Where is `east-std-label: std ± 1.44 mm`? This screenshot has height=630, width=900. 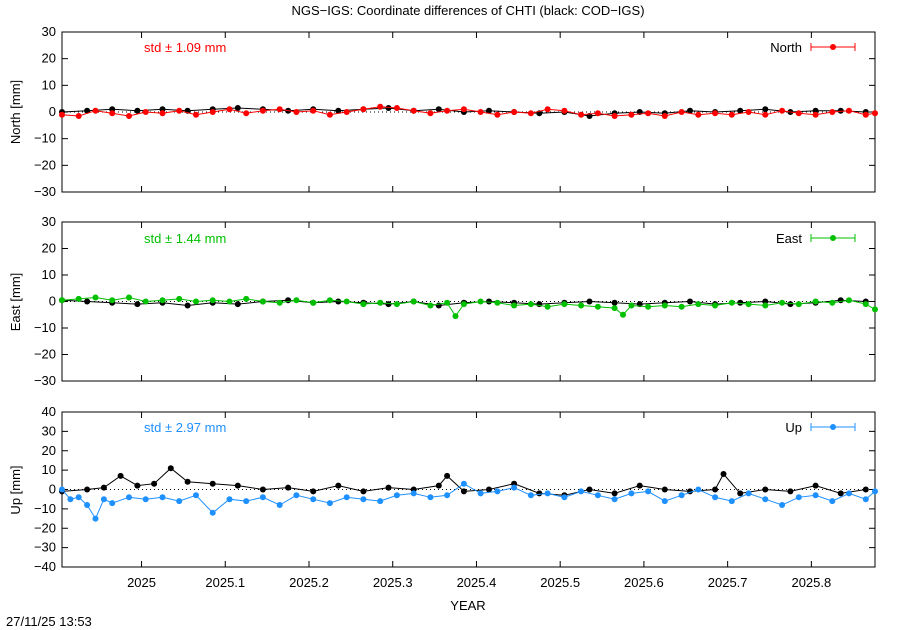 east-std-label: std ± 1.44 mm is located at coordinates (185, 238).